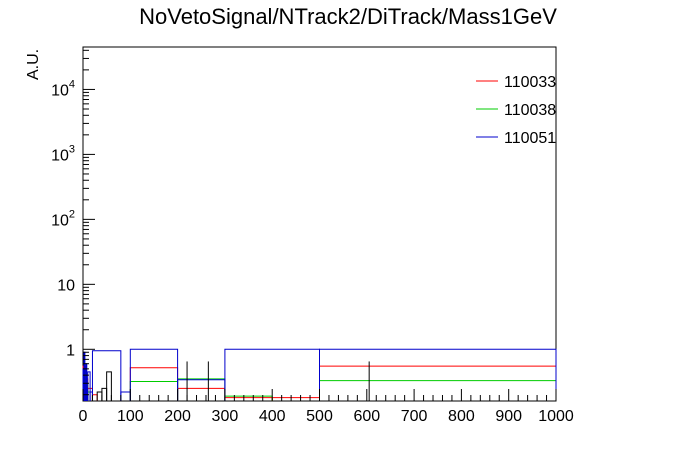  What do you see at coordinates (414, 416) in the screenshot?
I see `x-tick-label: 700` at bounding box center [414, 416].